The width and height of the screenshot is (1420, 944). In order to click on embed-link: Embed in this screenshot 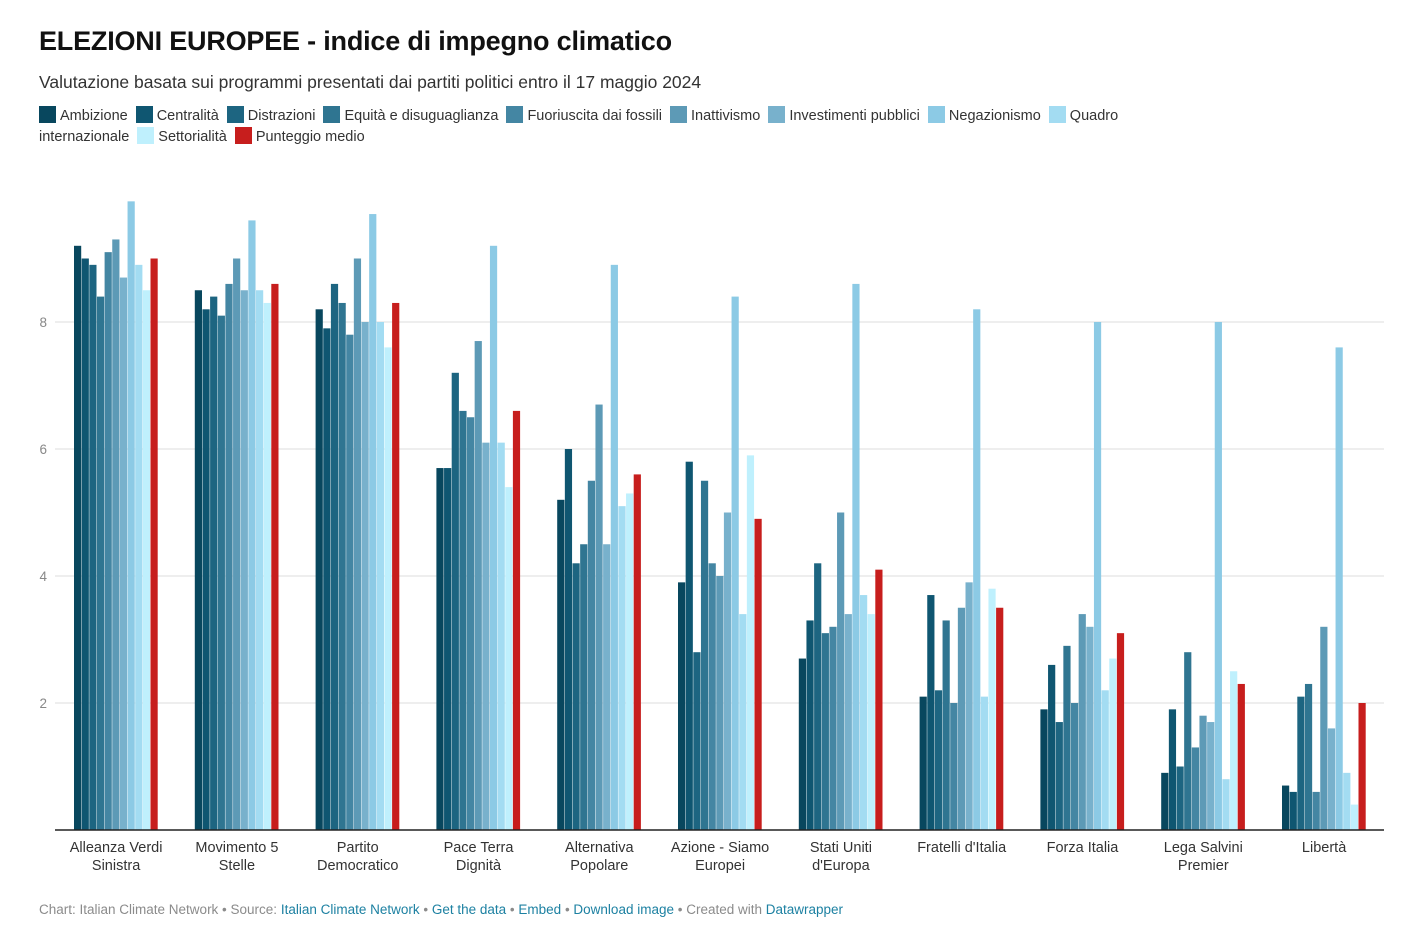, I will do `click(540, 909)`.